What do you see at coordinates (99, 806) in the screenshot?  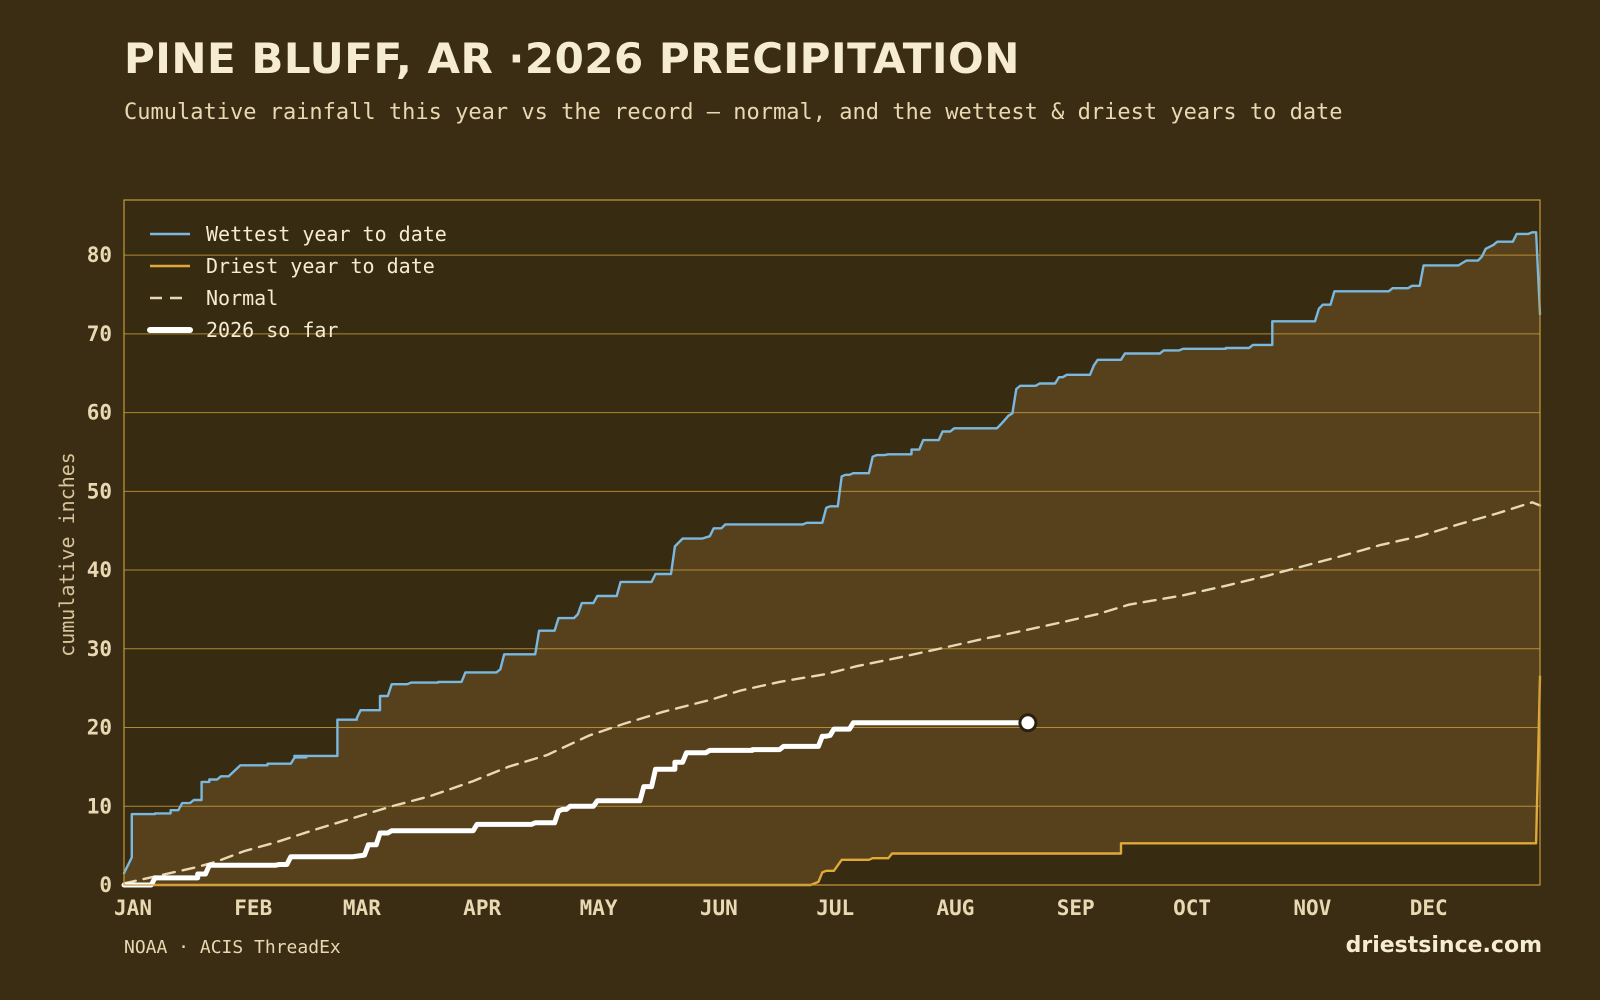 I see `y-tick-label: 10` at bounding box center [99, 806].